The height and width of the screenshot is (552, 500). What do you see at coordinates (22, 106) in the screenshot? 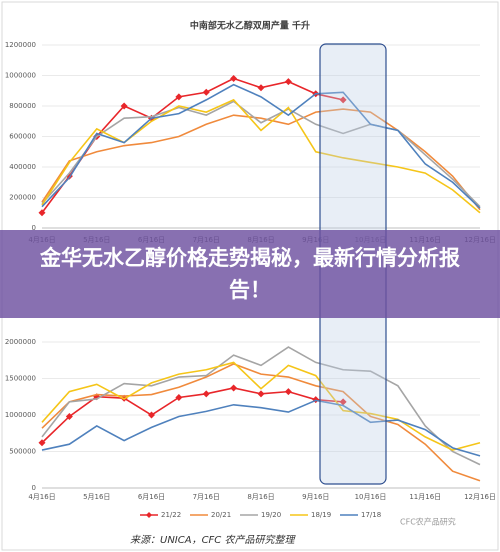
I see `y-tick-label: 800000` at bounding box center [22, 106].